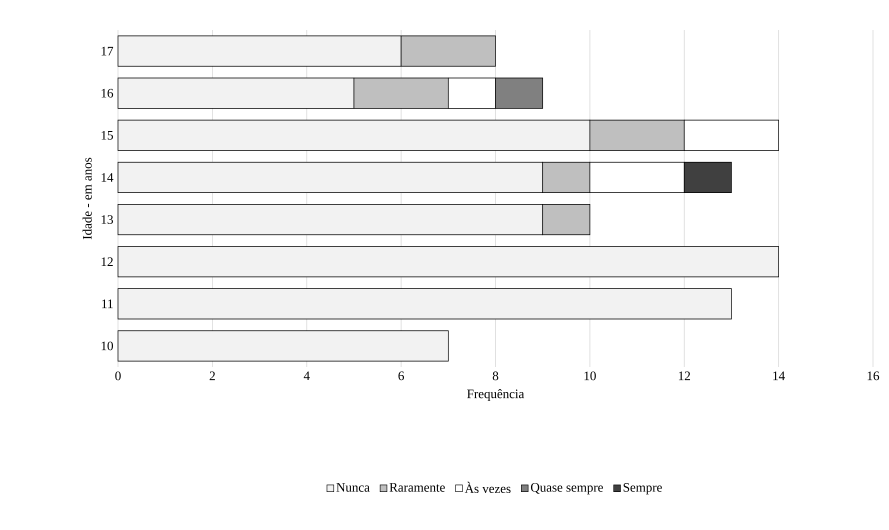  I want to click on x-tick-label: 16, so click(874, 376).